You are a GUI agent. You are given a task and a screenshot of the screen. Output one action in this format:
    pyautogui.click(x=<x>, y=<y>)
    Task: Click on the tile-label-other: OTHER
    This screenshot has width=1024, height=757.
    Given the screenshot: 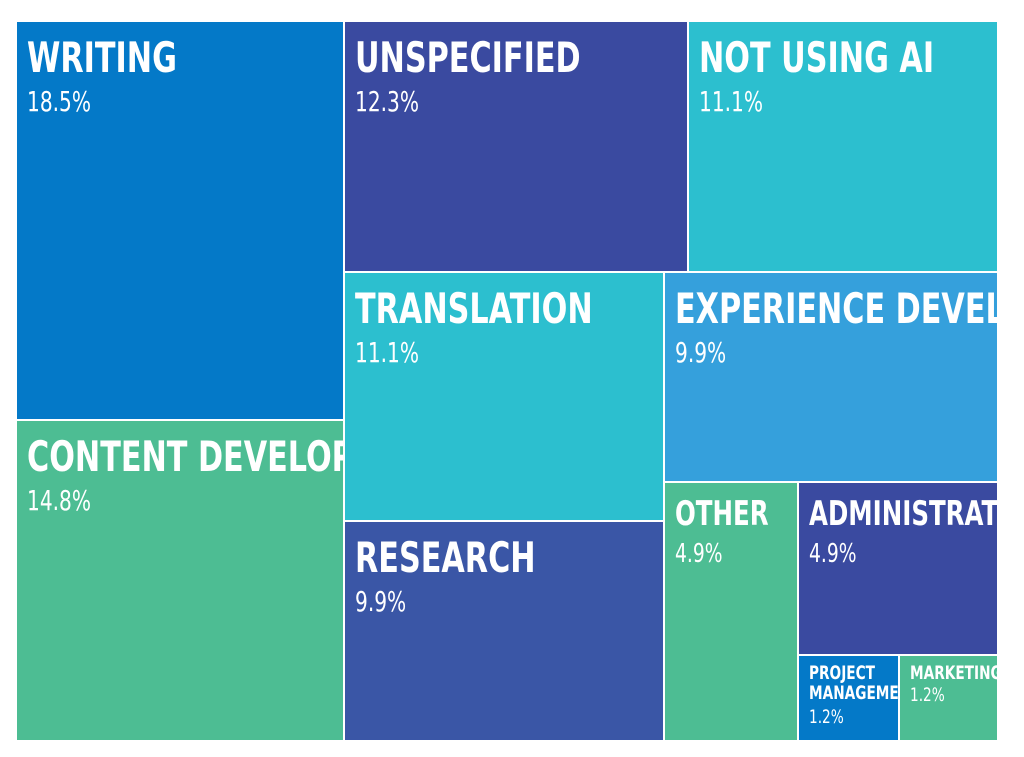 What is the action you would take?
    pyautogui.click(x=722, y=514)
    